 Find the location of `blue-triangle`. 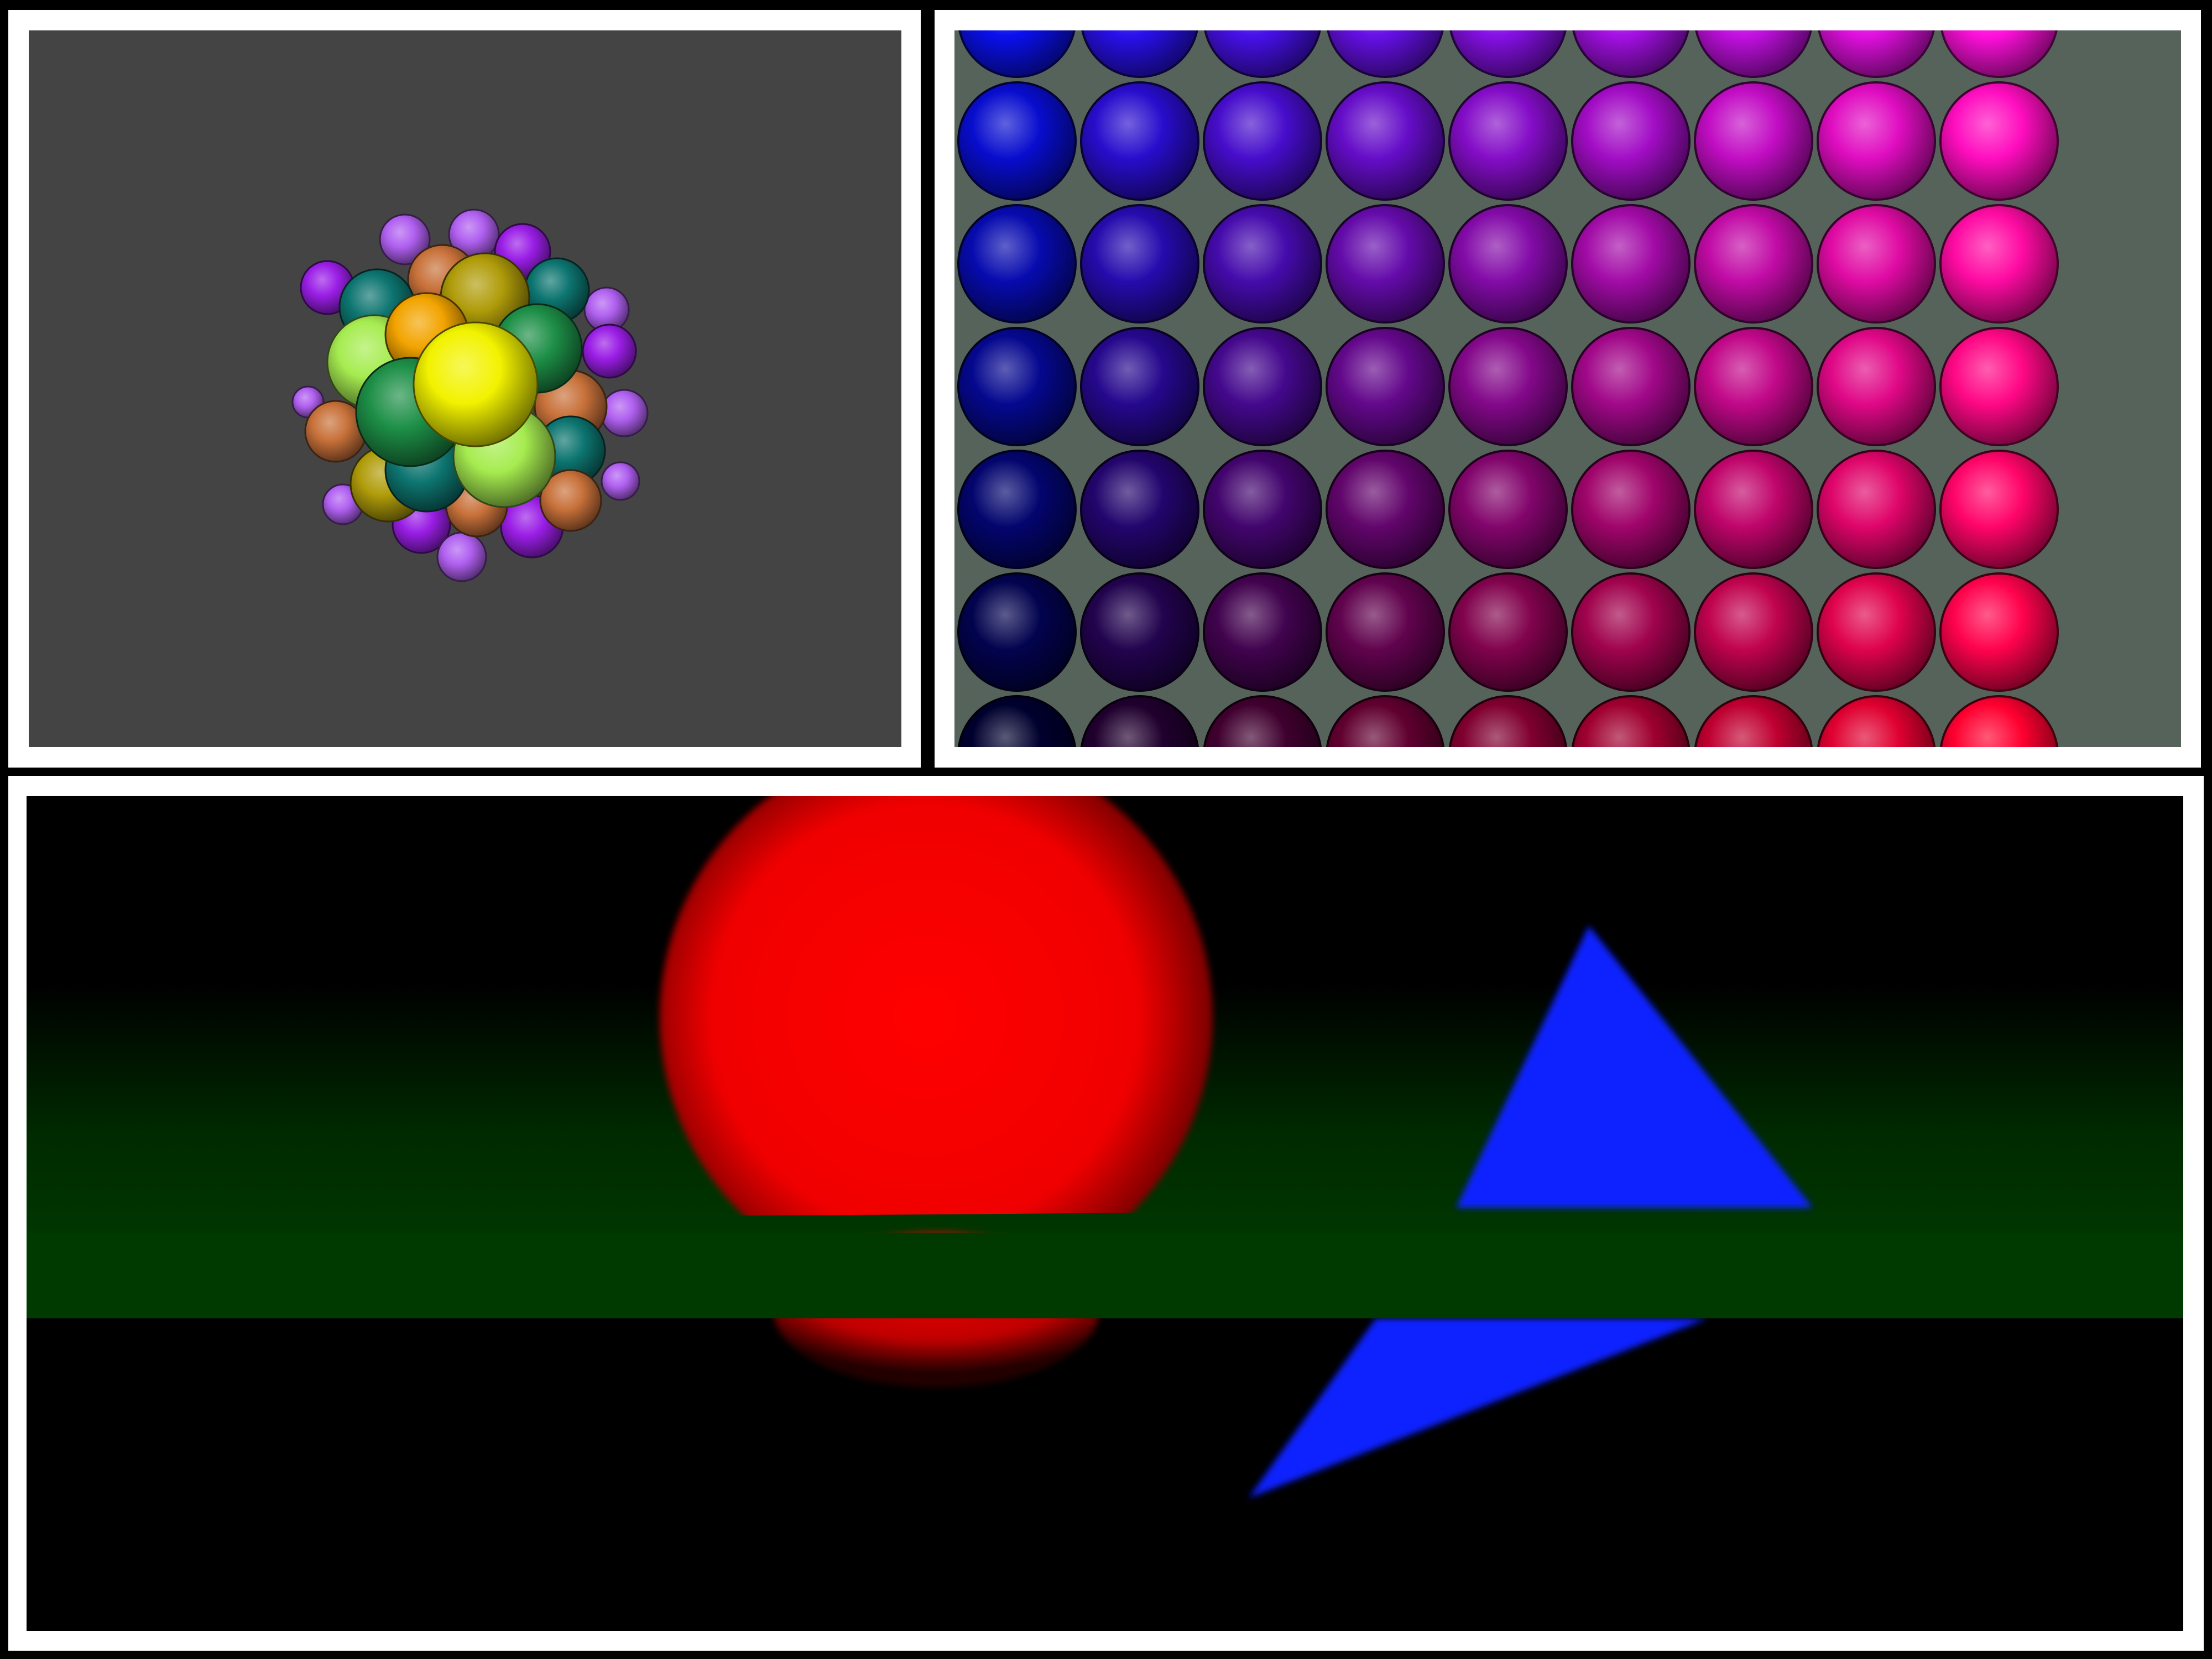

blue-triangle is located at coordinates (1635, 1067).